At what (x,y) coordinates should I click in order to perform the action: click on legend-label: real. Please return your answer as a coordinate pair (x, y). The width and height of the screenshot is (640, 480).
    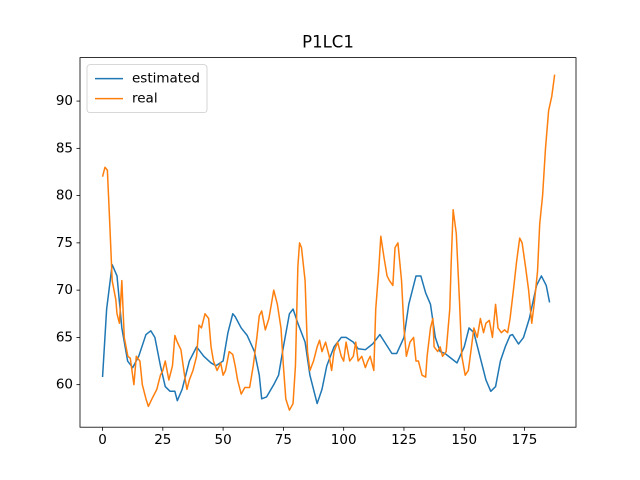
    Looking at the image, I should click on (145, 99).